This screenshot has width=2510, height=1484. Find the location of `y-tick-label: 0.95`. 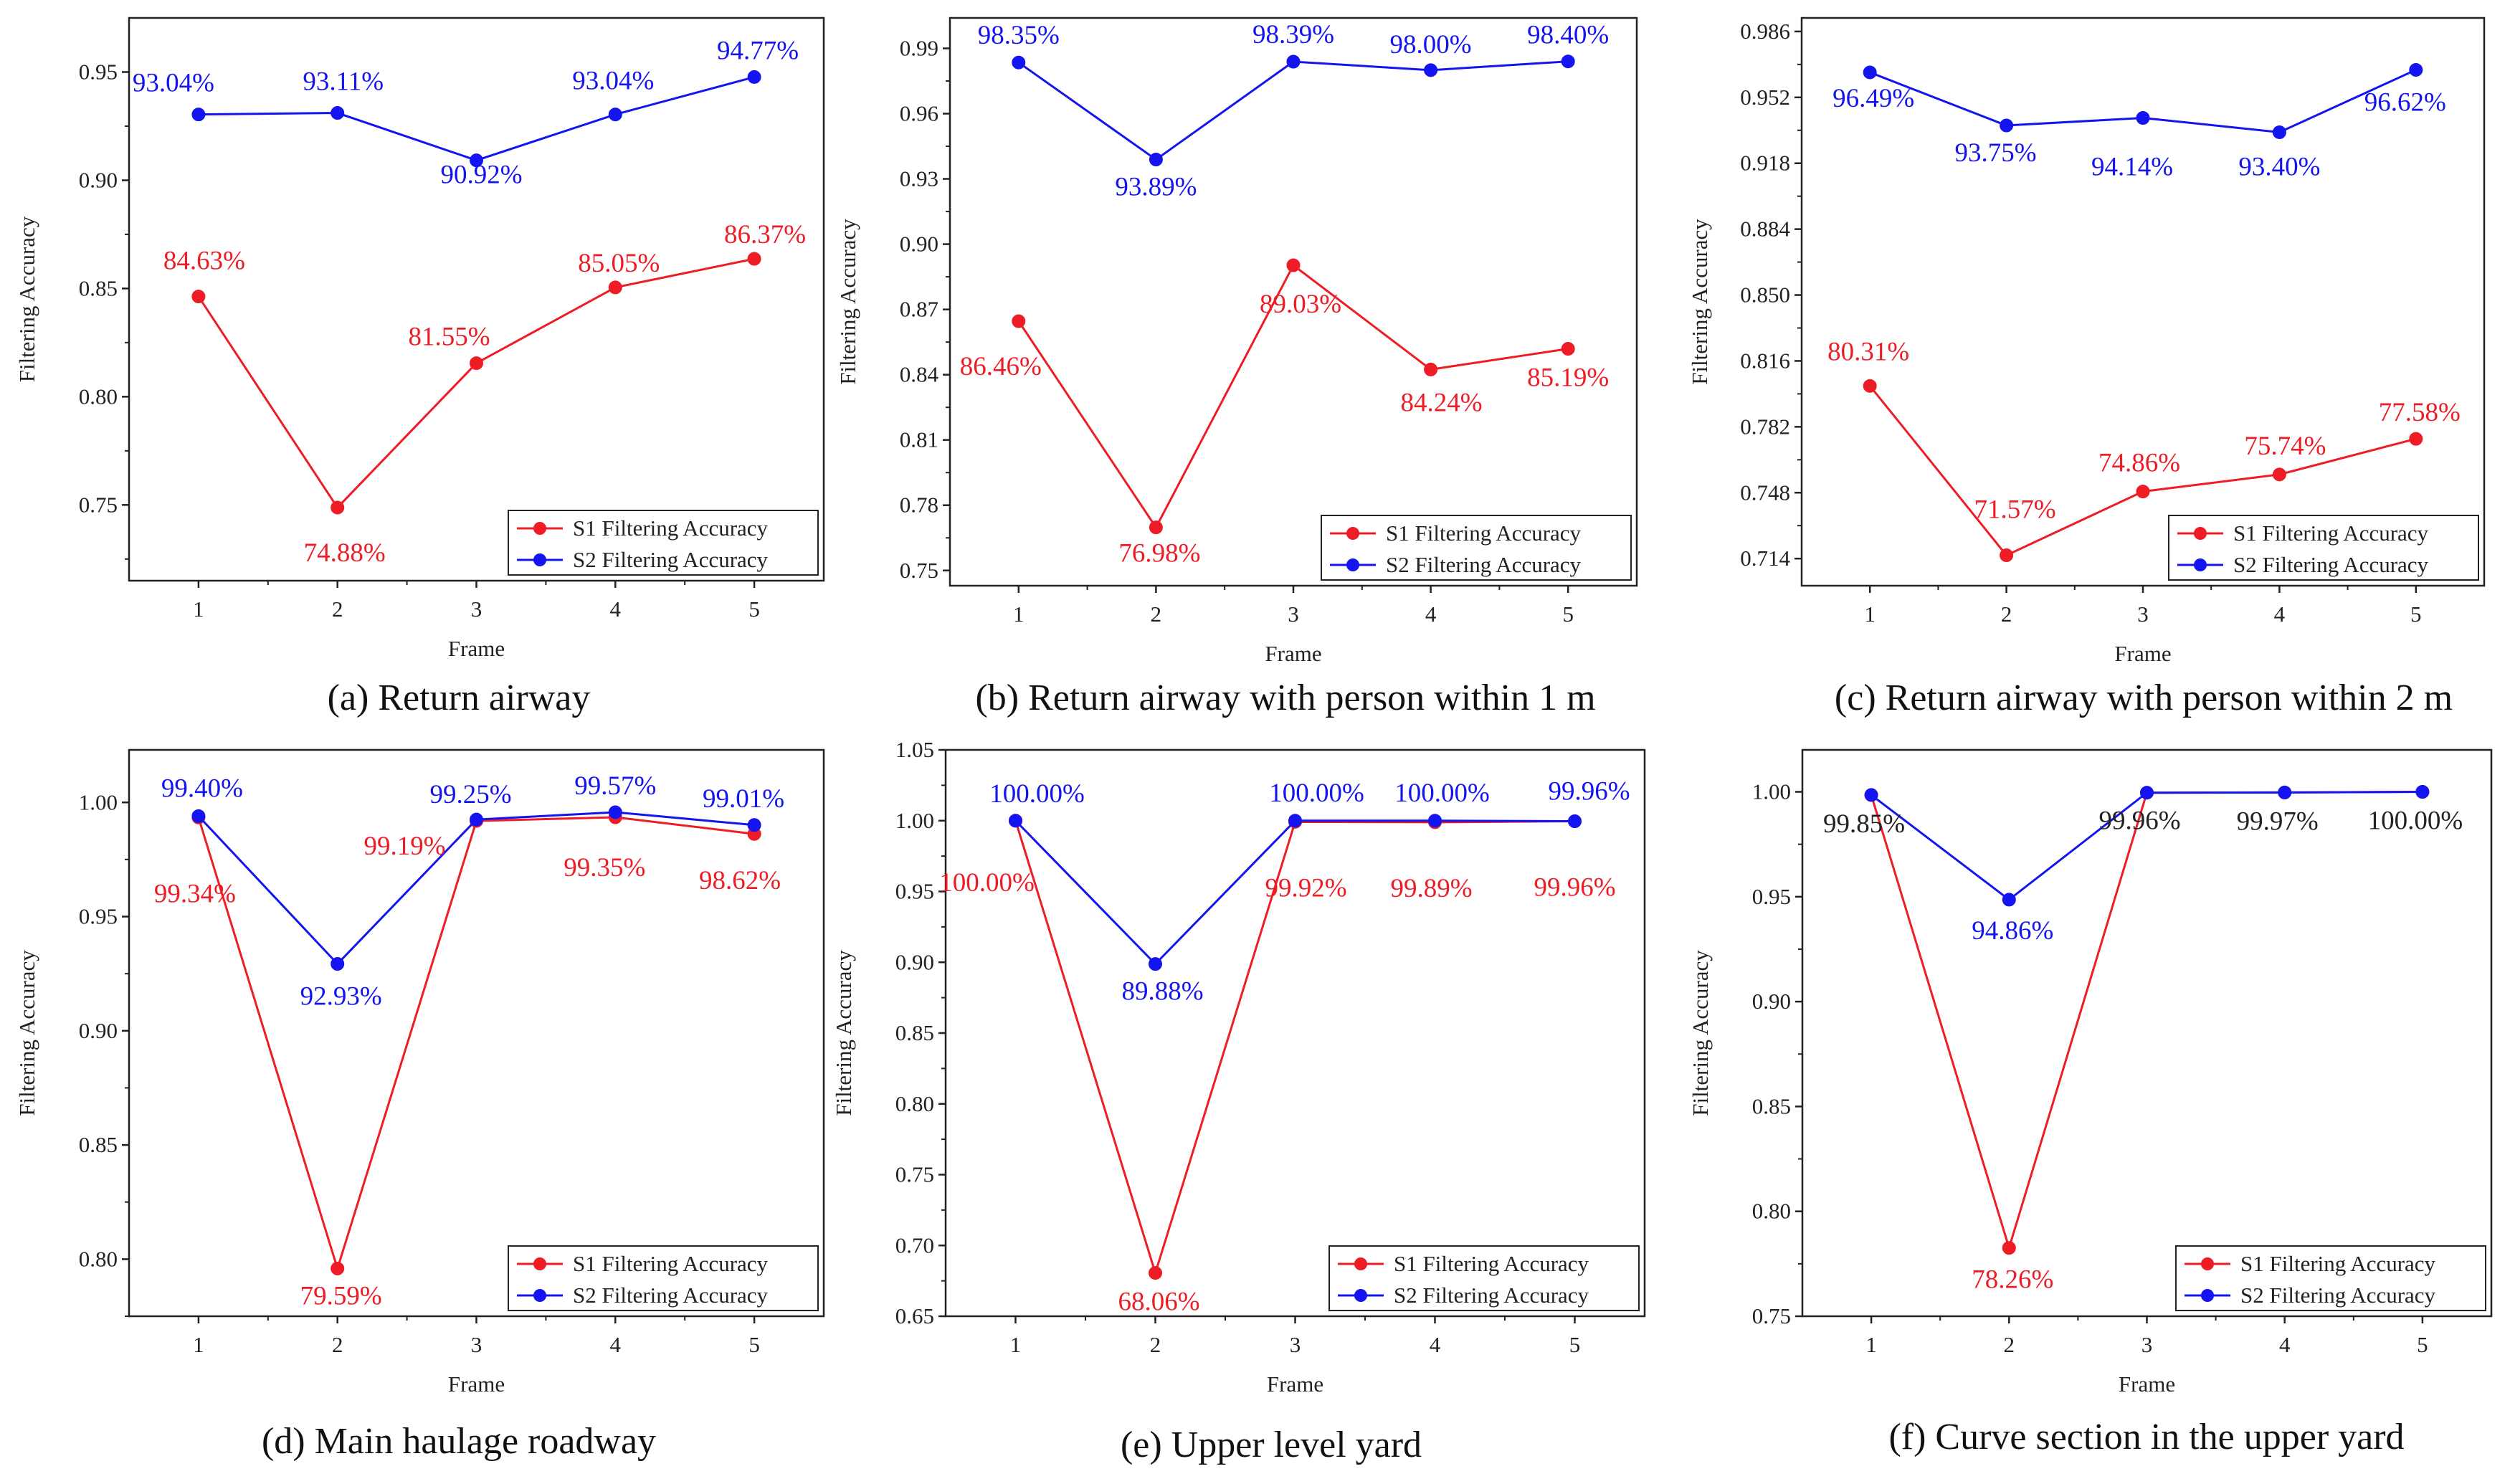

y-tick-label: 0.95 is located at coordinates (98, 916).